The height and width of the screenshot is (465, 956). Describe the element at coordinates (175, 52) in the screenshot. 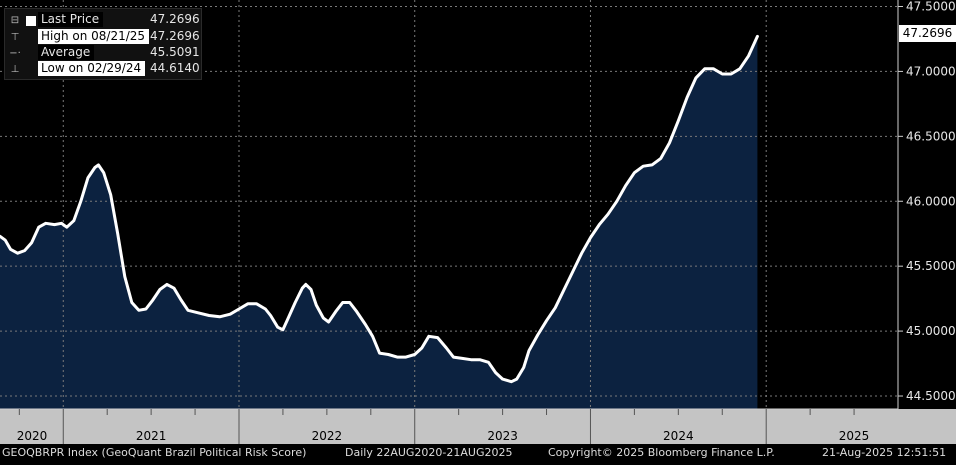

I see `legend-average-value: 45.5091` at that location.